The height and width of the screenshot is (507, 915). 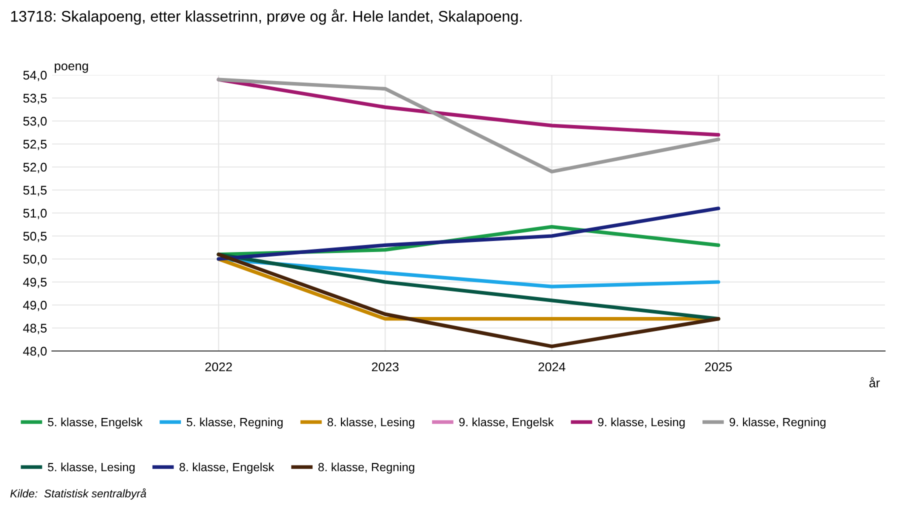 What do you see at coordinates (95, 423) in the screenshot?
I see `legend-label: 5. klasse, Engelsk` at bounding box center [95, 423].